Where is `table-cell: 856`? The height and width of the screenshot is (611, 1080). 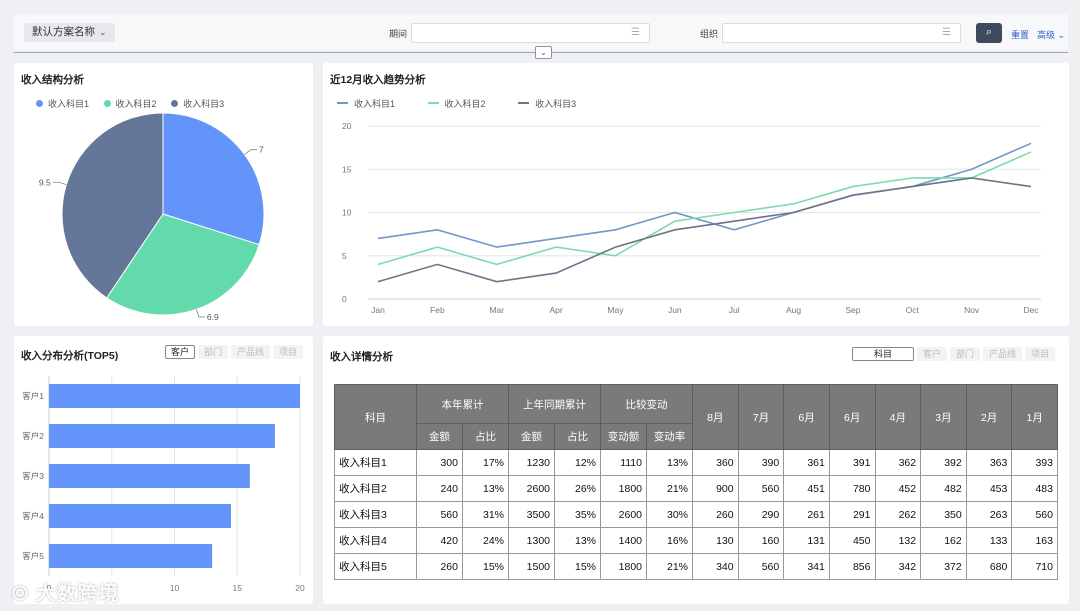 table-cell: 856 is located at coordinates (852, 566).